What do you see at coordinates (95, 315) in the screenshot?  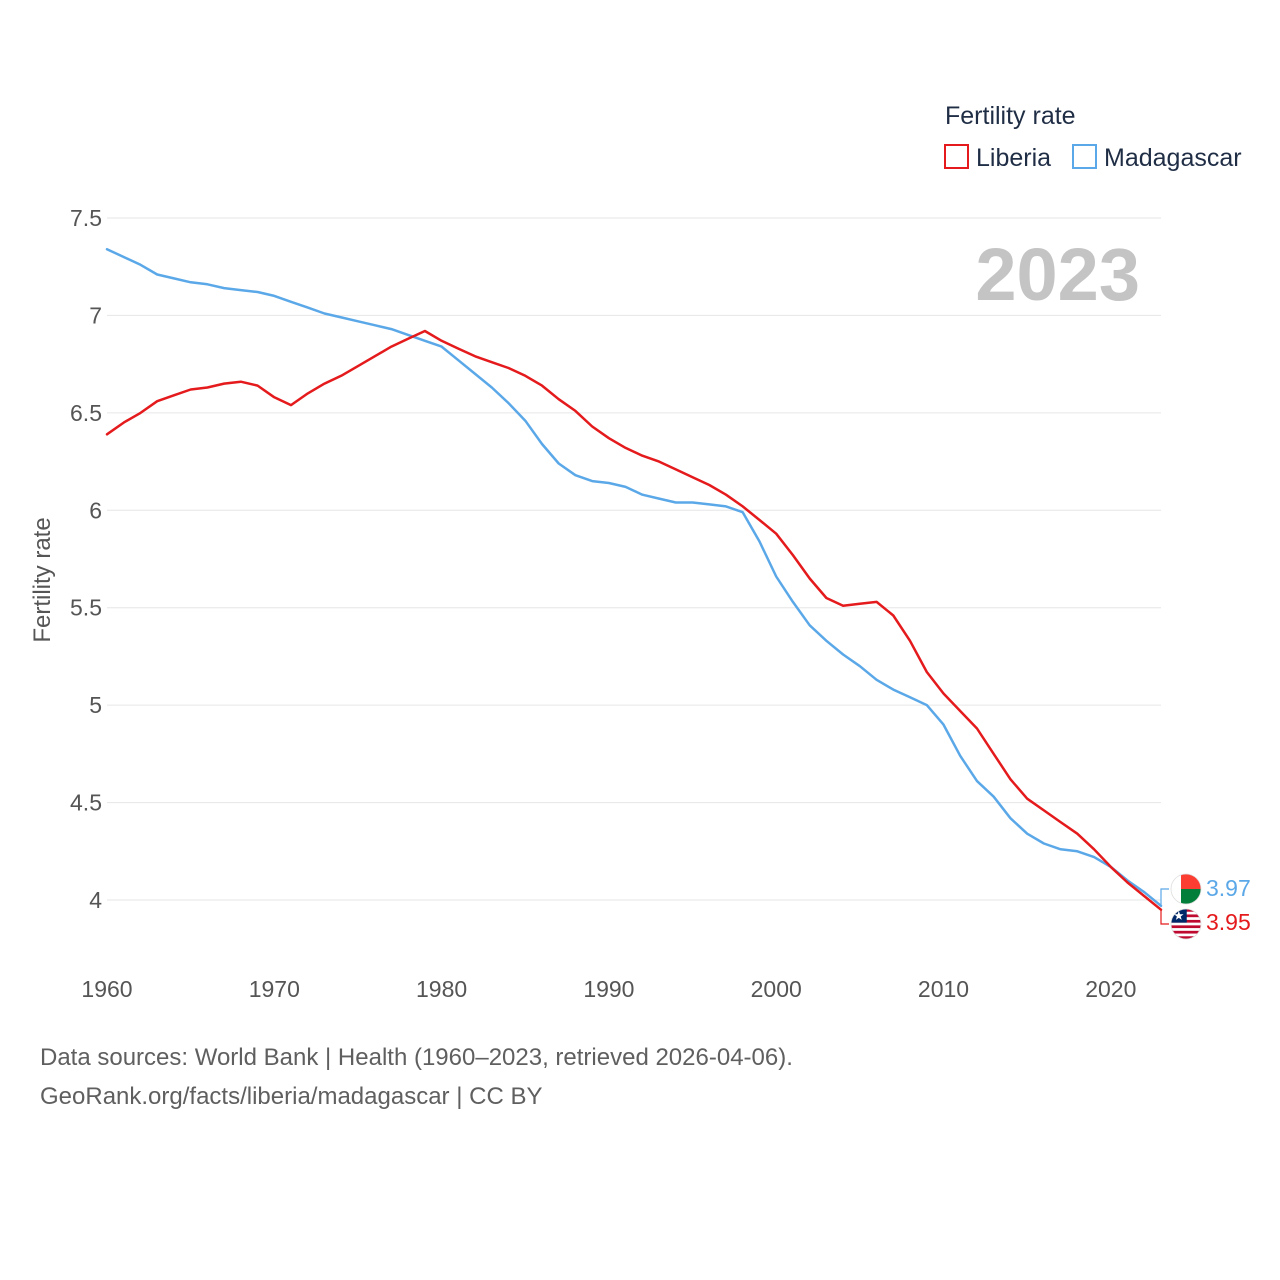 I see `y-tick-label: 7` at bounding box center [95, 315].